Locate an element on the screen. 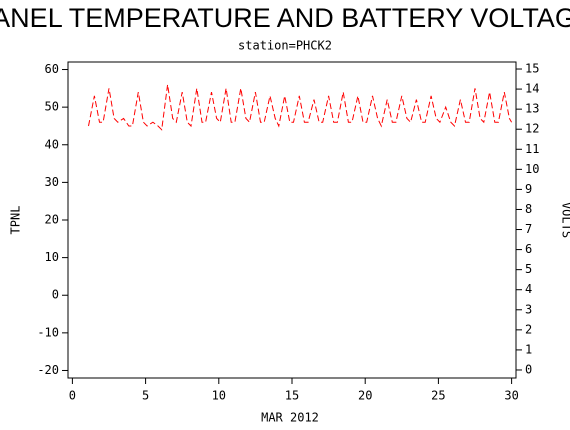 Image resolution: width=570 pixels, height=430 pixels. y-tick-label: 40 is located at coordinates (52, 144).